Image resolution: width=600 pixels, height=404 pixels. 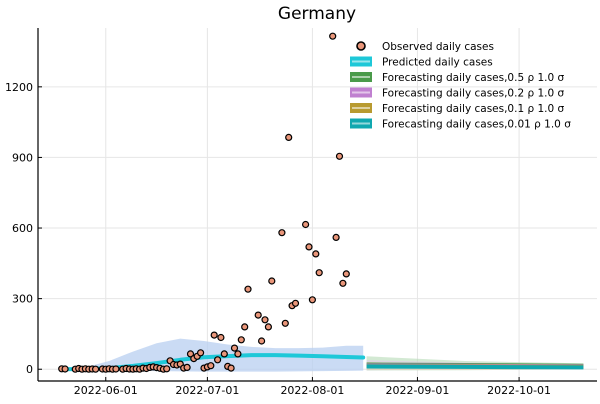 I want to click on legend-label-1: Predicted daily cases, so click(x=437, y=63).